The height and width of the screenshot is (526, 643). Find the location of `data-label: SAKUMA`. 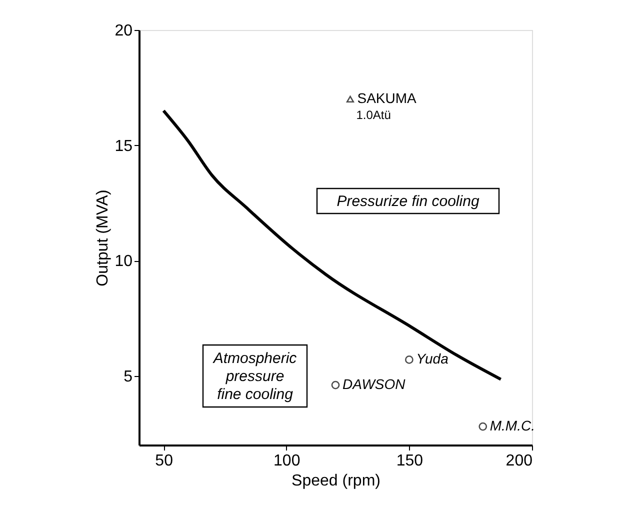

data-label: SAKUMA is located at coordinates (387, 98).